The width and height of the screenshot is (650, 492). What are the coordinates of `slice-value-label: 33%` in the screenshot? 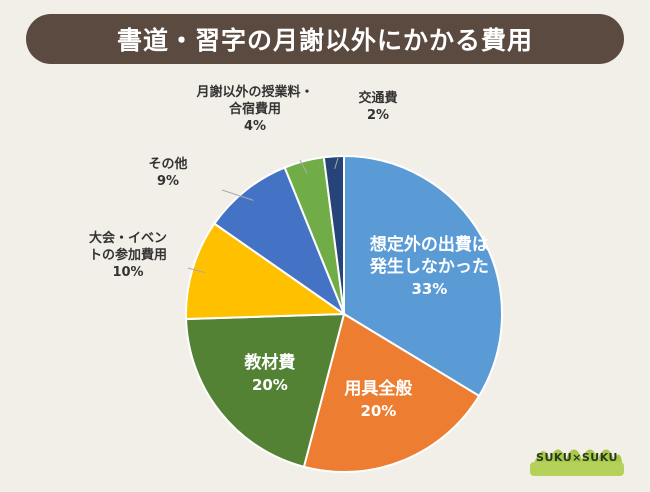 It's located at (429, 289).